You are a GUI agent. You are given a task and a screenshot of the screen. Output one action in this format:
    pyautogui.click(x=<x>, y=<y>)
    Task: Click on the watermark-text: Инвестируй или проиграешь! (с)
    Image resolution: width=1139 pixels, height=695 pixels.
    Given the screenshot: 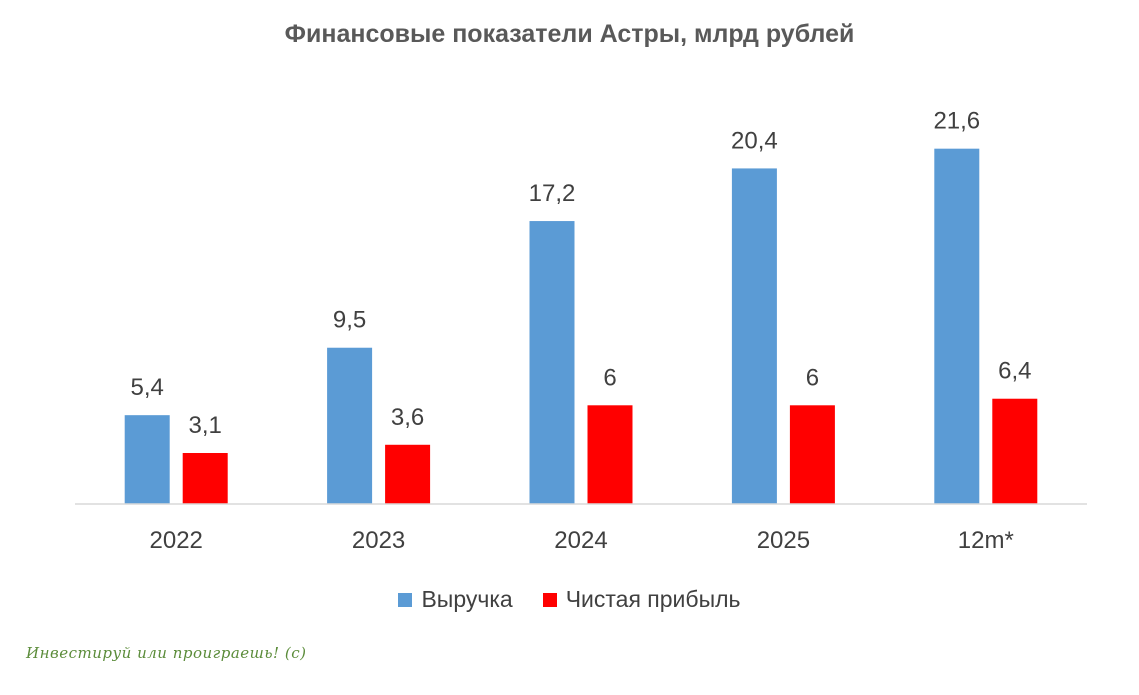 What is the action you would take?
    pyautogui.click(x=166, y=653)
    